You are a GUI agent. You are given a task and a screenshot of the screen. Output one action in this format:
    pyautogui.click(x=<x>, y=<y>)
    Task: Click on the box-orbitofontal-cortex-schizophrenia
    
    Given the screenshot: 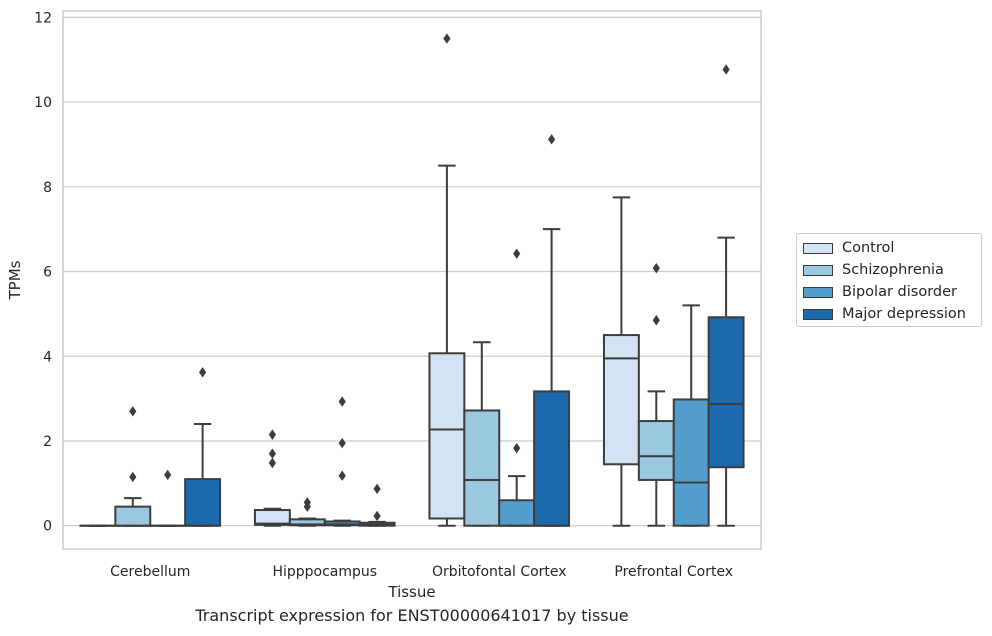 What is the action you would take?
    pyautogui.click(x=482, y=434)
    